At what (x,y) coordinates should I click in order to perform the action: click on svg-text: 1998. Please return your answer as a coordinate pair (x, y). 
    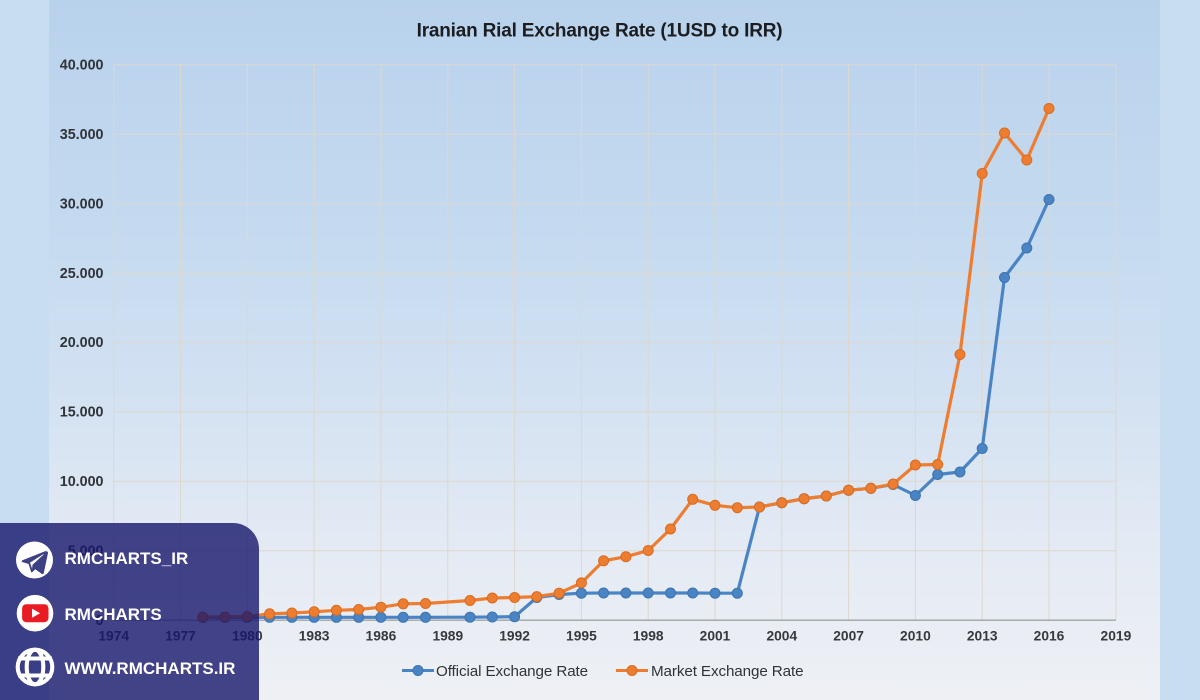
    Looking at the image, I should click on (648, 636).